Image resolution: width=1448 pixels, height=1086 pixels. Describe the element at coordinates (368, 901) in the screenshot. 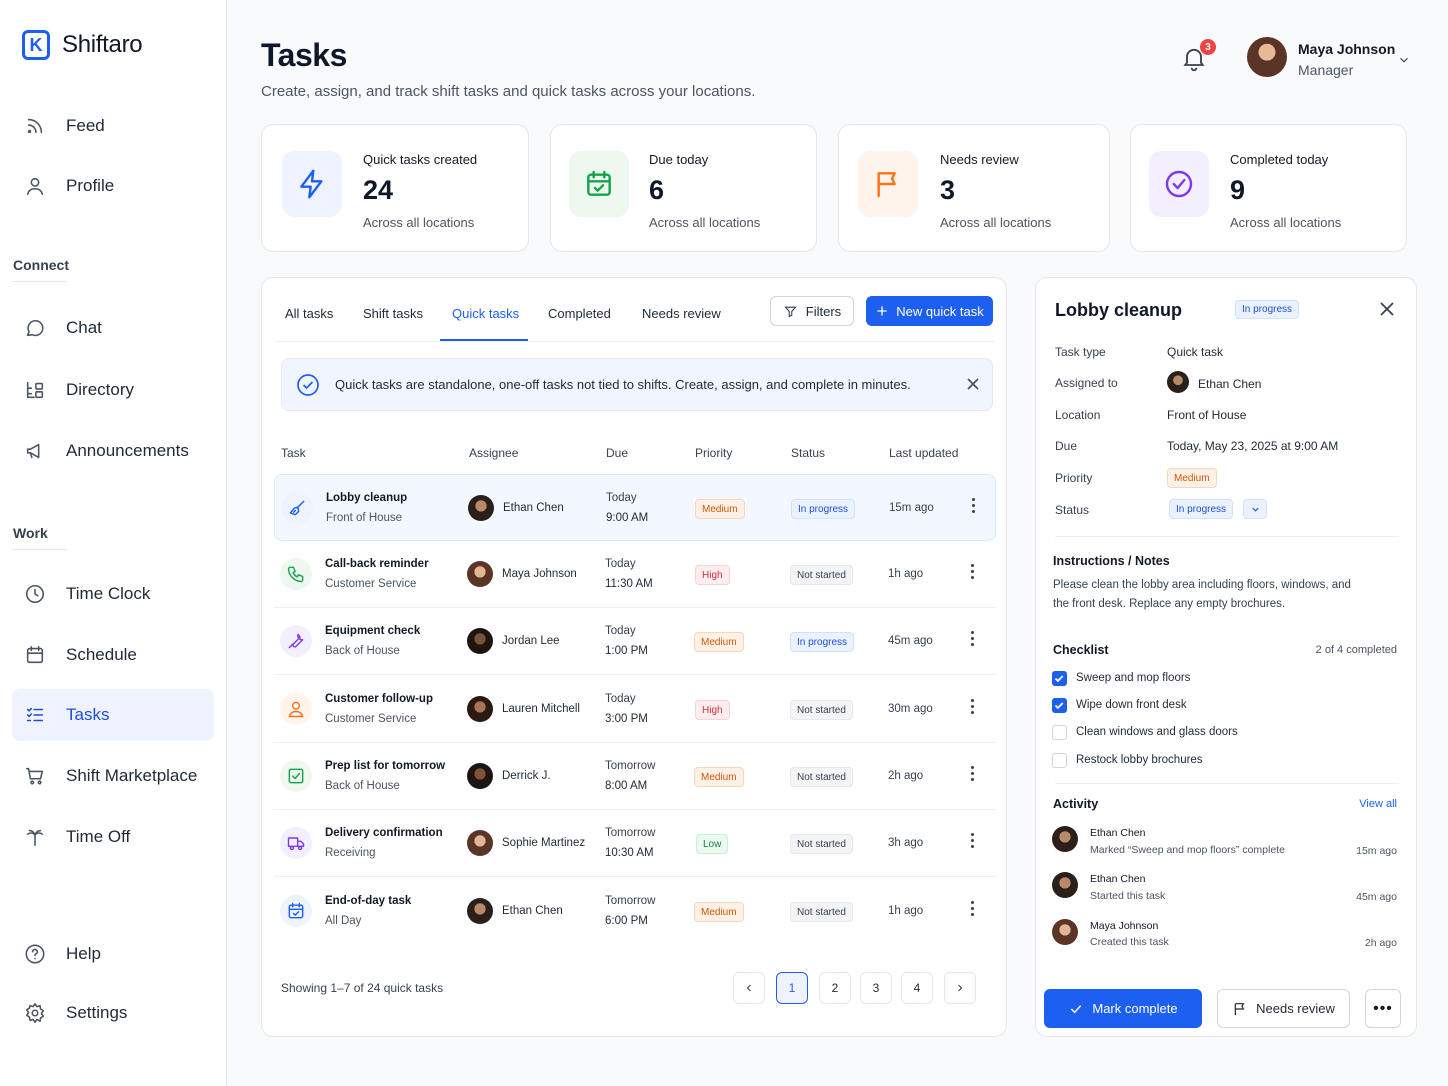

I see `task-name: End-of-day task` at that location.